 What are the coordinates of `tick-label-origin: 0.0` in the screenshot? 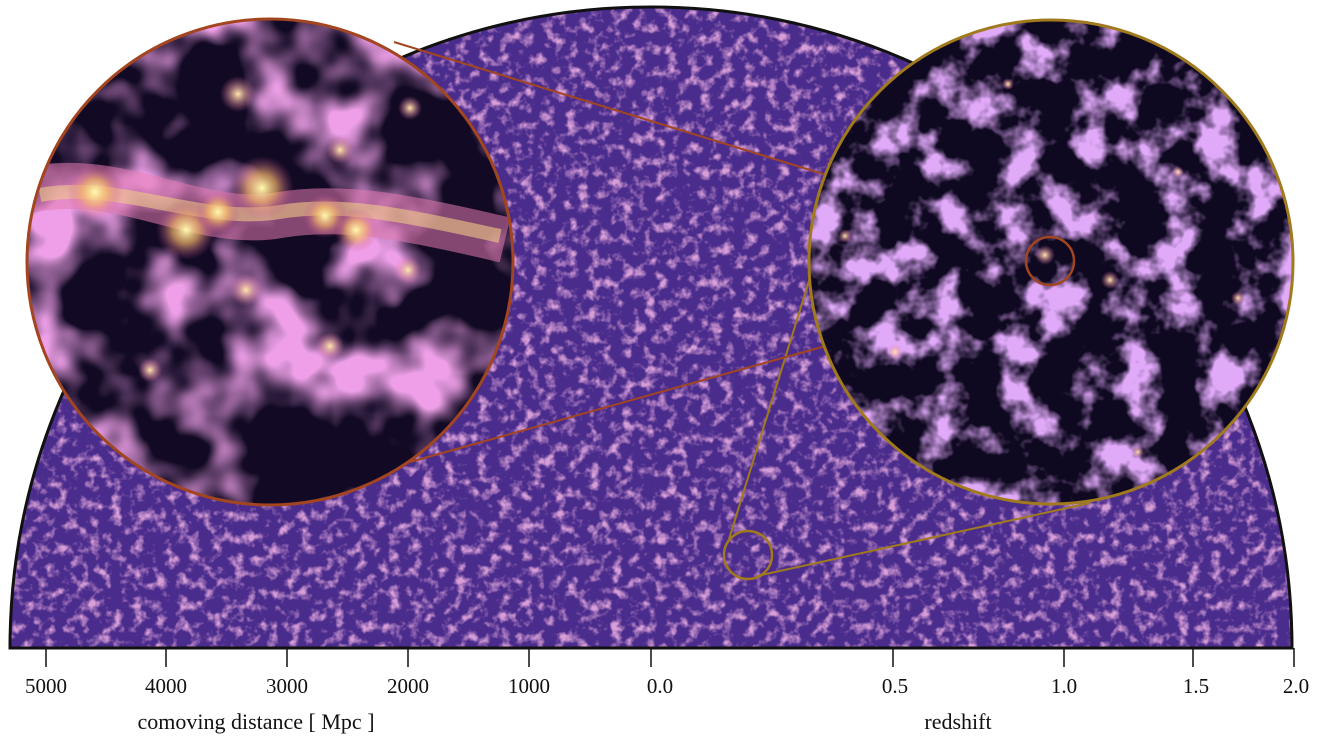 It's located at (660, 686).